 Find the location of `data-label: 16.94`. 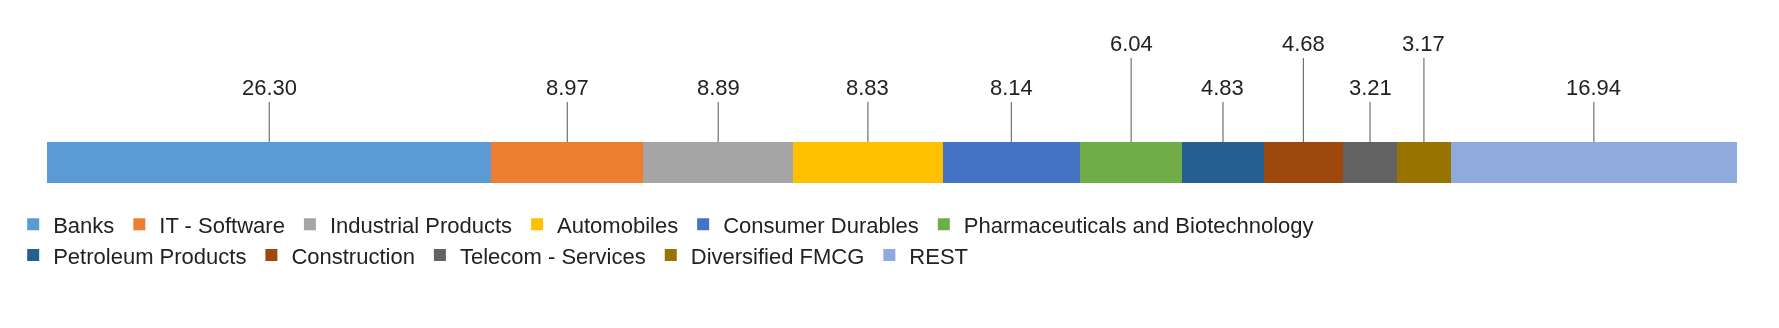

data-label: 16.94 is located at coordinates (1594, 87).